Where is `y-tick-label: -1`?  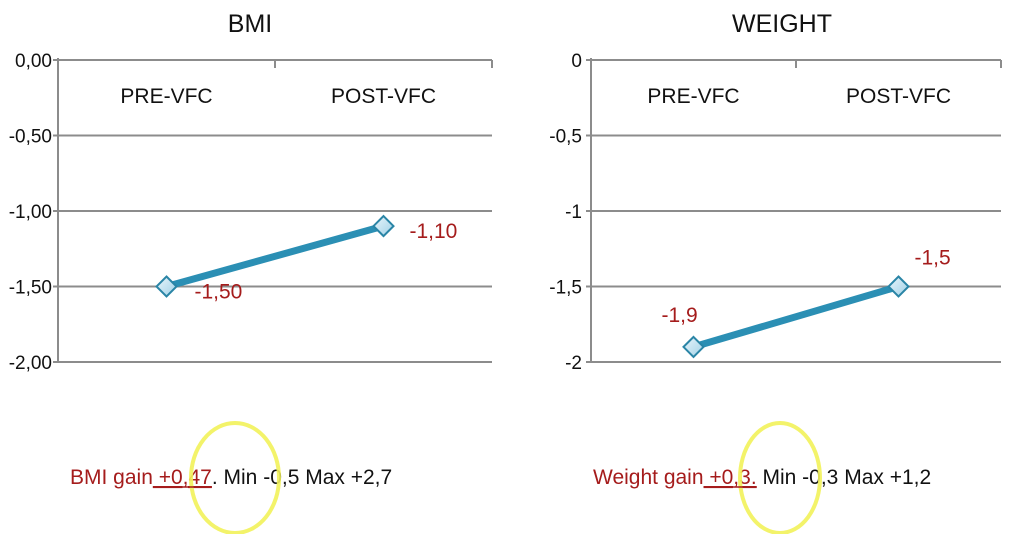 y-tick-label: -1 is located at coordinates (573, 212).